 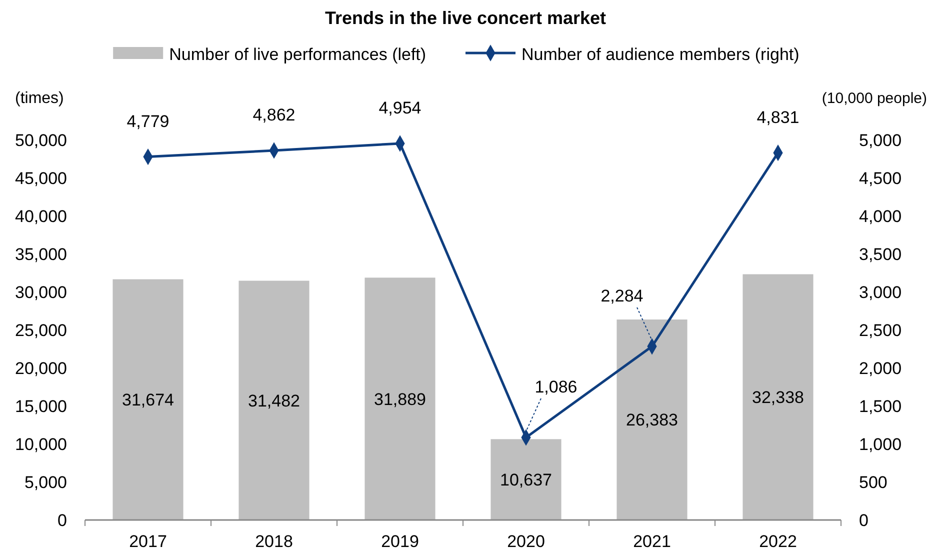 I want to click on data-label: 31,674, so click(x=148, y=400).